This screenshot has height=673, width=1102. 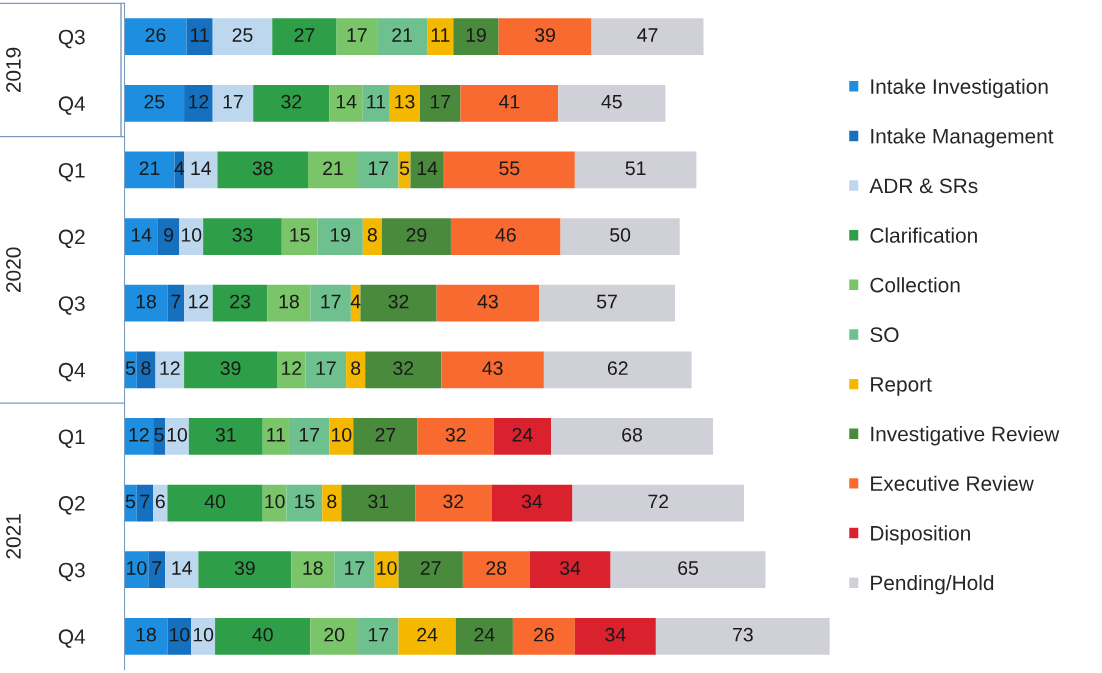 I want to click on data-label: 21, so click(x=402, y=35).